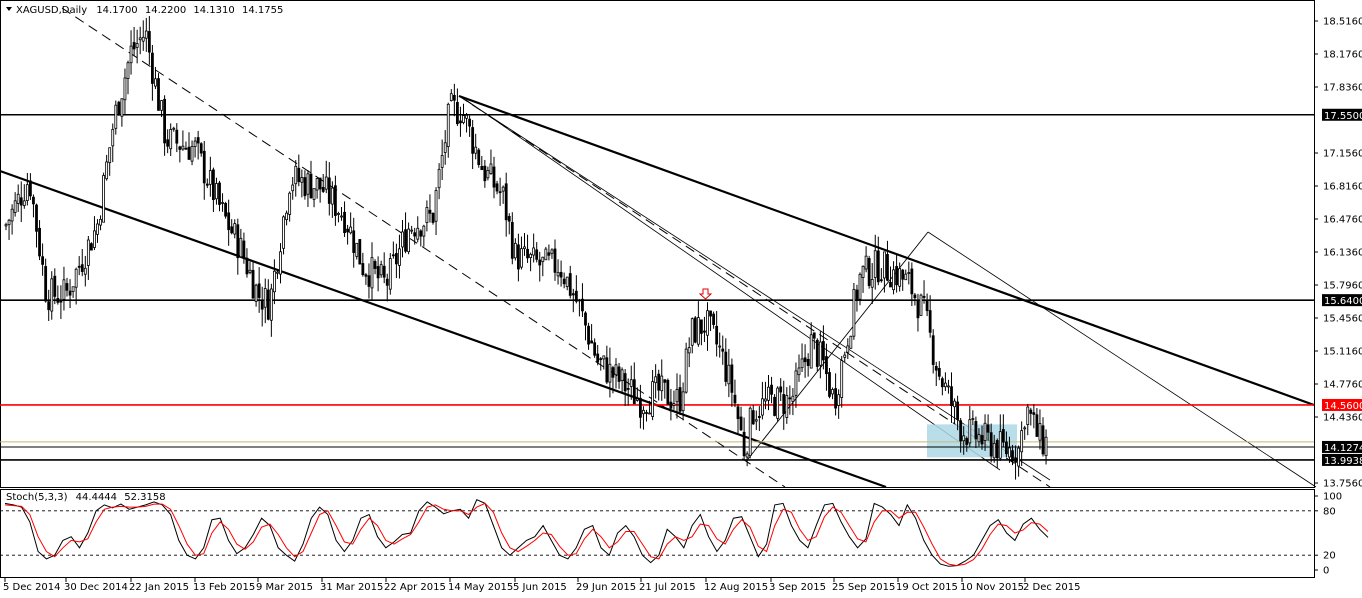 The width and height of the screenshot is (1362, 598). Describe the element at coordinates (1342, 319) in the screenshot. I see `price-tick-label: 15.4560` at that location.